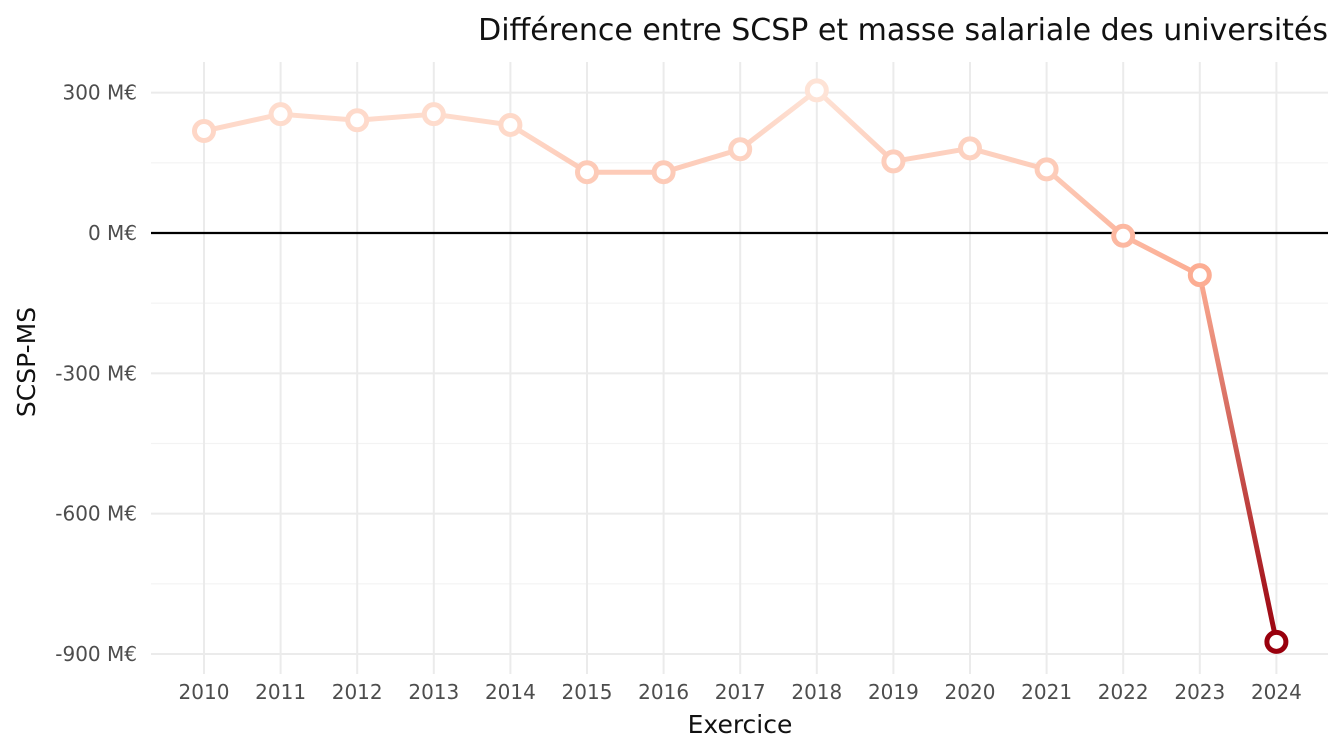 The width and height of the screenshot is (1344, 756). Describe the element at coordinates (1276, 641) in the screenshot. I see `data-point-2024` at that location.